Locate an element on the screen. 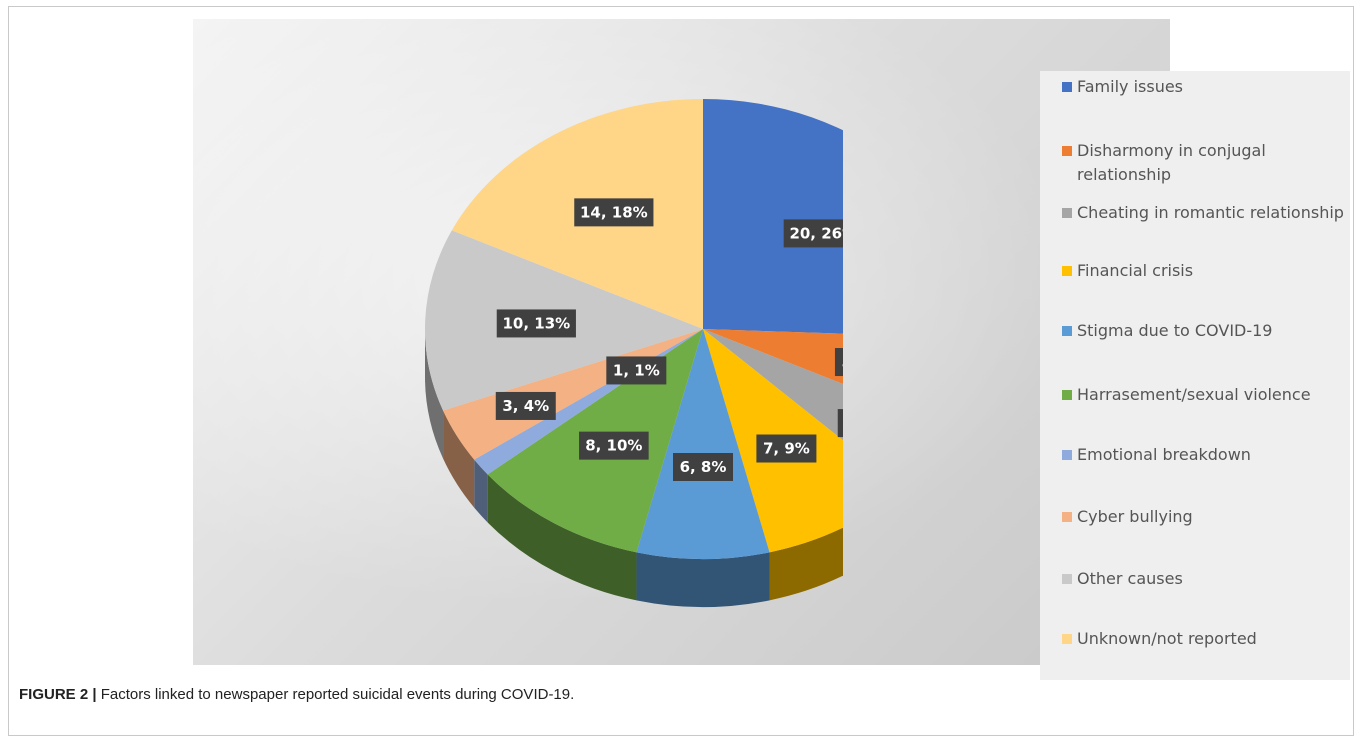 The image size is (1360, 736). legend-label-5: Stigma due to COVID-19 is located at coordinates (1175, 330).